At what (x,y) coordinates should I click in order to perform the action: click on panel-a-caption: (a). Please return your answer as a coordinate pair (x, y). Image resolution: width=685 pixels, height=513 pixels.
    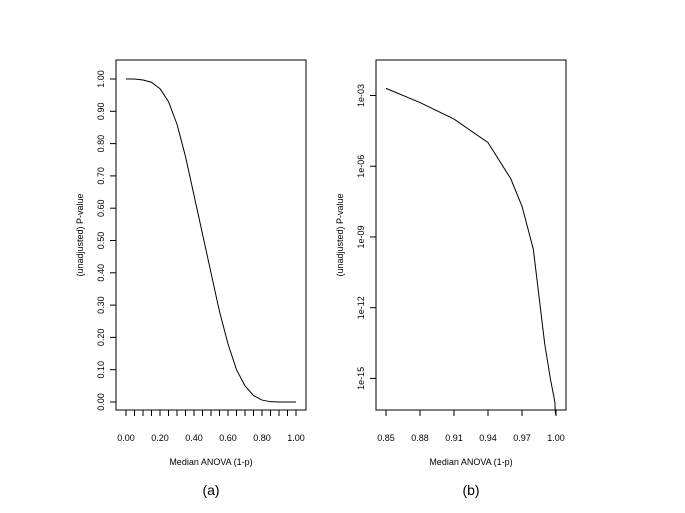
    Looking at the image, I should click on (210, 490).